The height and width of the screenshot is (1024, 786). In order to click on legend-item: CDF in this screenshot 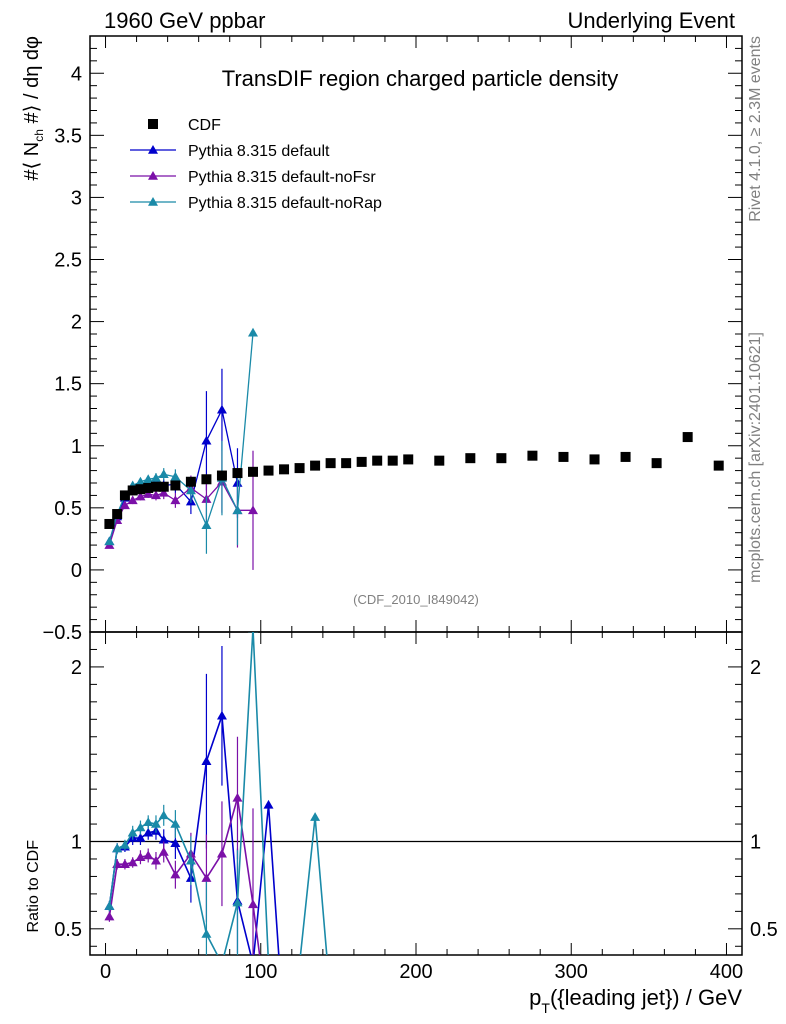, I will do `click(184, 125)`.